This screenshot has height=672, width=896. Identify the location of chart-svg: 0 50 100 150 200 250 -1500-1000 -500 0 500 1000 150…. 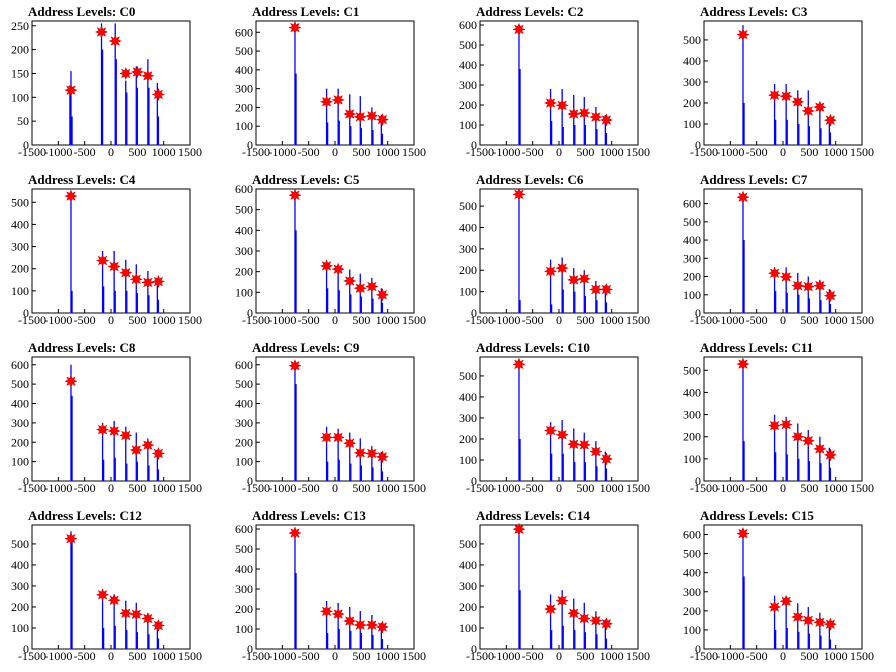
(106, 89).